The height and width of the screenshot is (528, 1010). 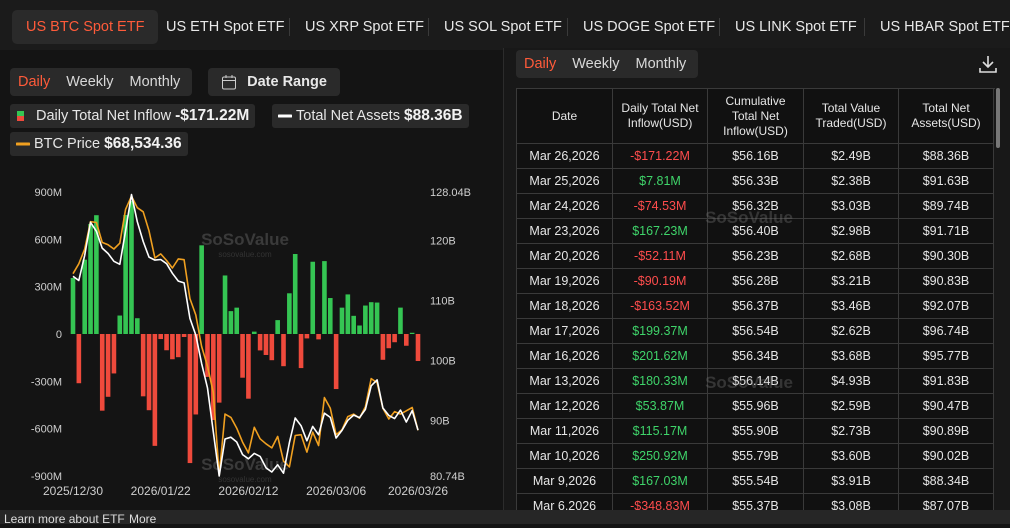 I want to click on table-cell: $56.33B, so click(x=756, y=181).